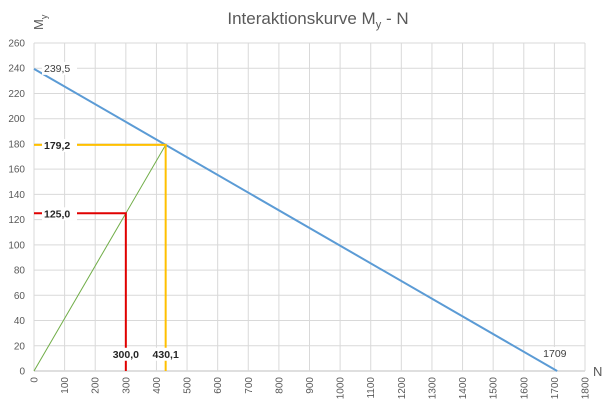  Describe the element at coordinates (65, 385) in the screenshot. I see `x-tick-label: 100` at that location.